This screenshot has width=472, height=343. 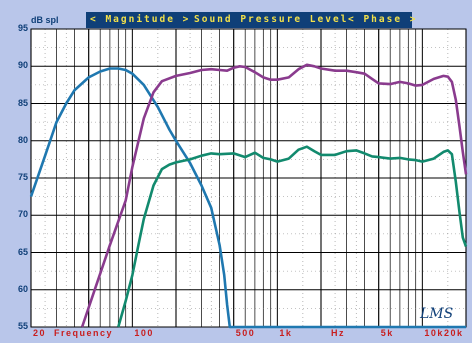 What do you see at coordinates (245, 333) in the screenshot?
I see `x-tick-label: 500` at bounding box center [245, 333].